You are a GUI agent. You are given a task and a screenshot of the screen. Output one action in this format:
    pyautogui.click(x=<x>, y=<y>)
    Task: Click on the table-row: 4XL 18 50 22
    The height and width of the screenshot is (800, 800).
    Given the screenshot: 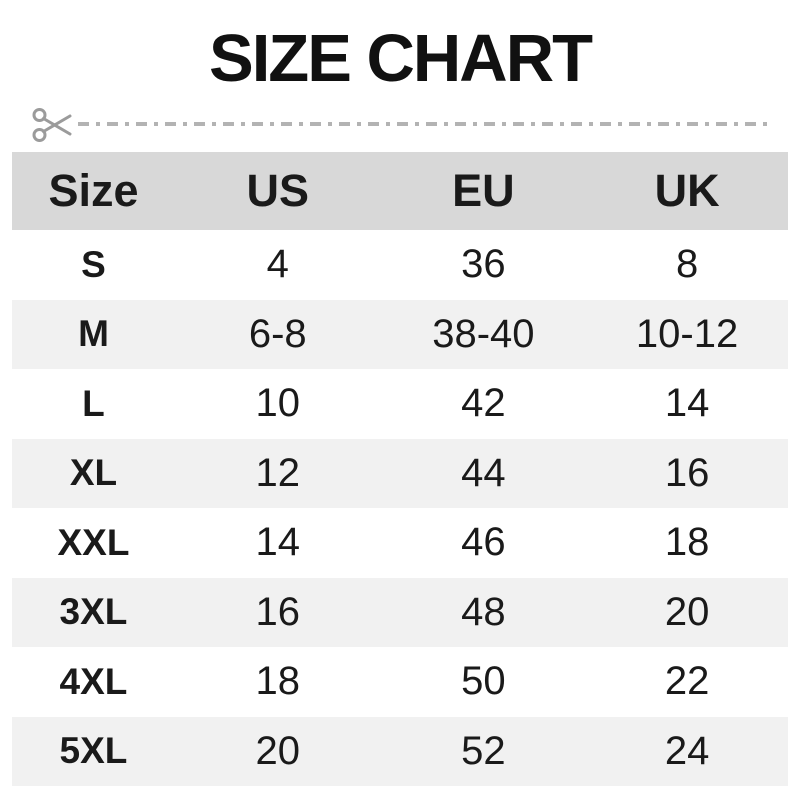 What is the action you would take?
    pyautogui.click(x=400, y=682)
    